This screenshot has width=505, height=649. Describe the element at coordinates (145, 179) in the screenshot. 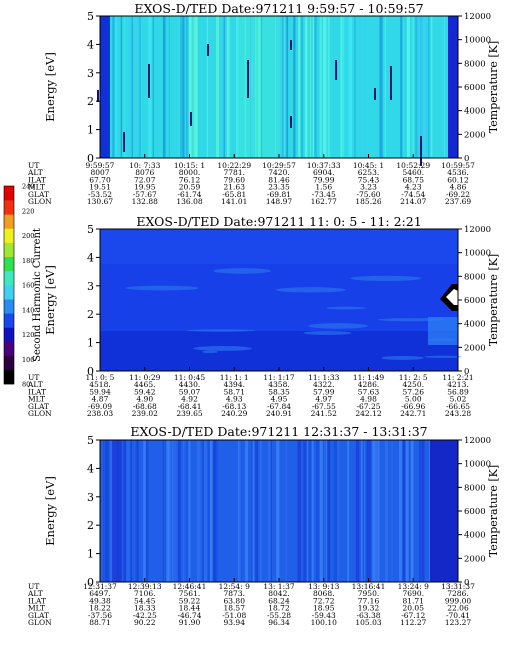

I see `orbit-cell: 72.07` at that location.